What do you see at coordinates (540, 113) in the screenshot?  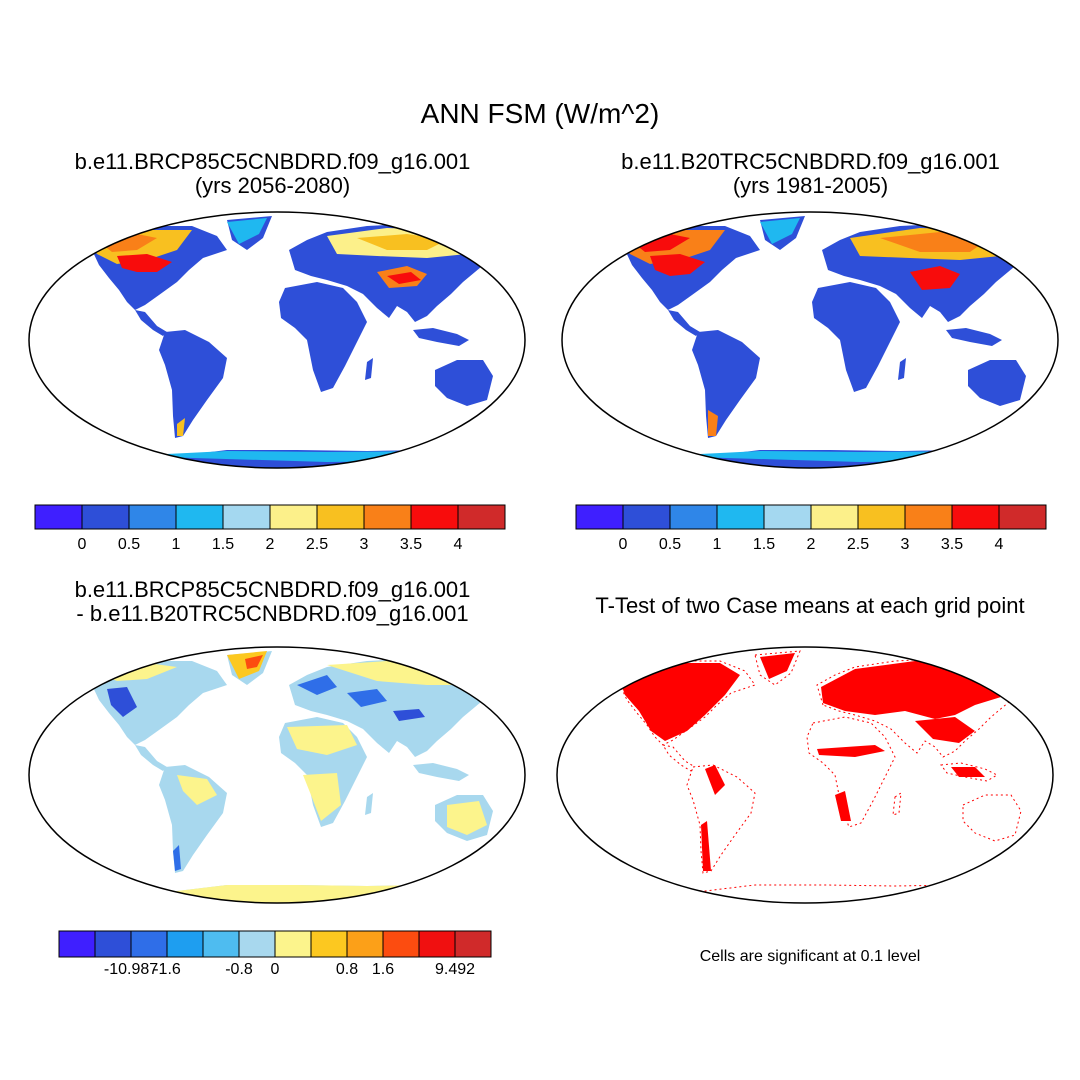 I see `figure-title: ANN FSM (W/m^2)` at bounding box center [540, 113].